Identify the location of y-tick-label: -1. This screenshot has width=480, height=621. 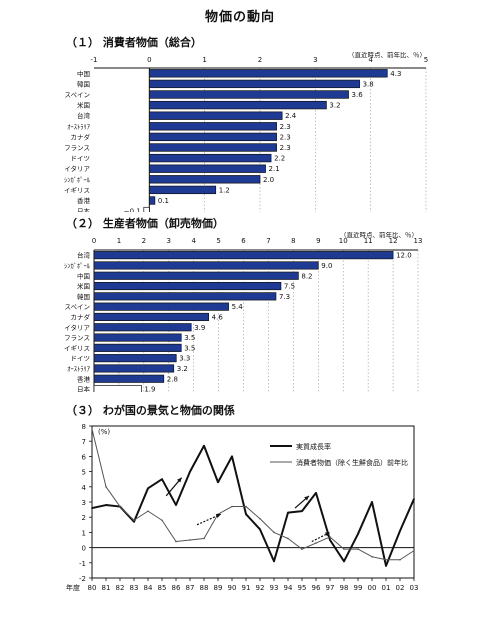
(82, 564).